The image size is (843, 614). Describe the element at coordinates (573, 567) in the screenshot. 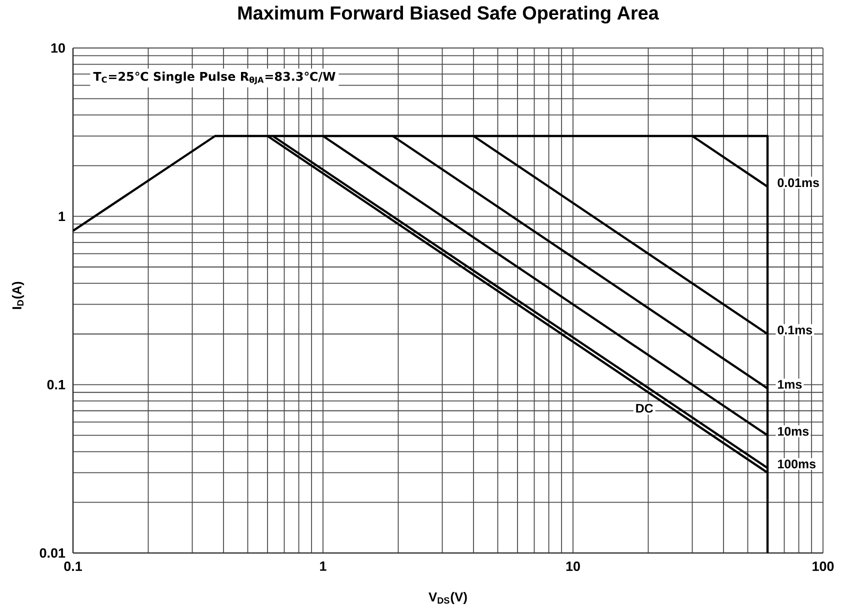

I see `x-tick-label: 10` at that location.